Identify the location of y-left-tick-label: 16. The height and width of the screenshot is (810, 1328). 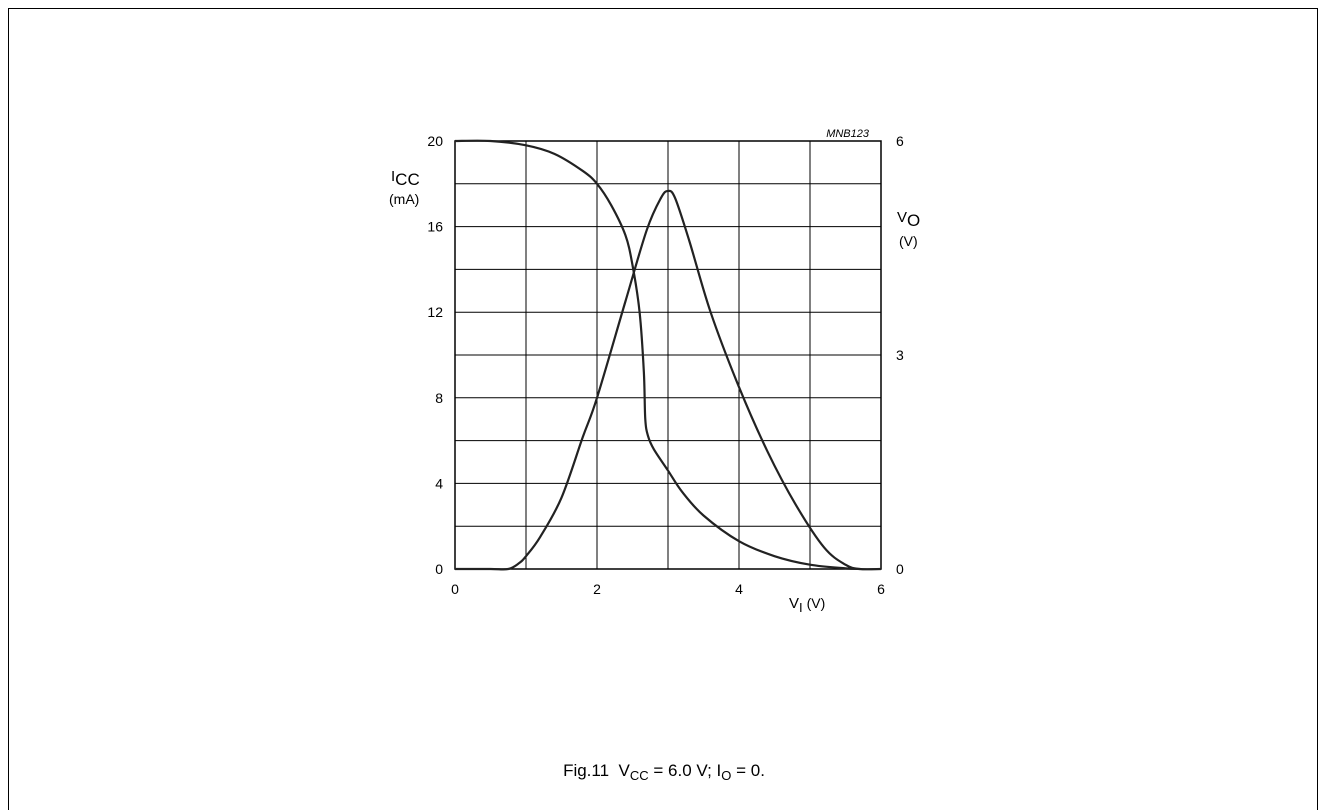
(435, 227).